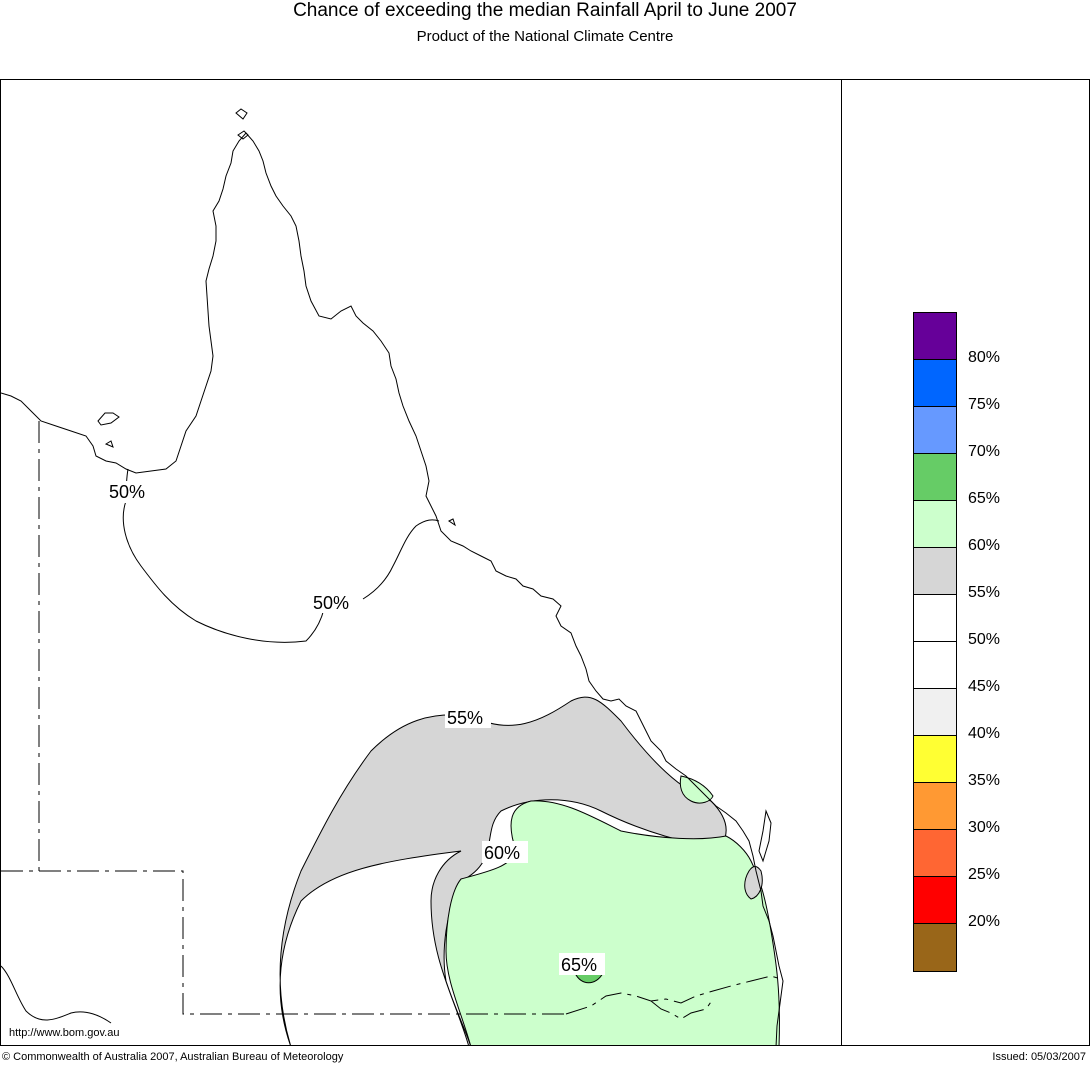 The width and height of the screenshot is (1090, 1066). I want to click on bom-url: http://www.bom.gov.au, so click(64, 1033).